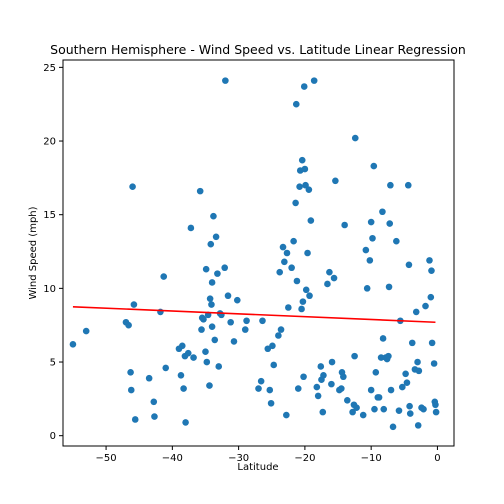  Describe the element at coordinates (53, 252) in the screenshot. I see `y-axis-ticks: 0 5 10 15 20 25` at that location.